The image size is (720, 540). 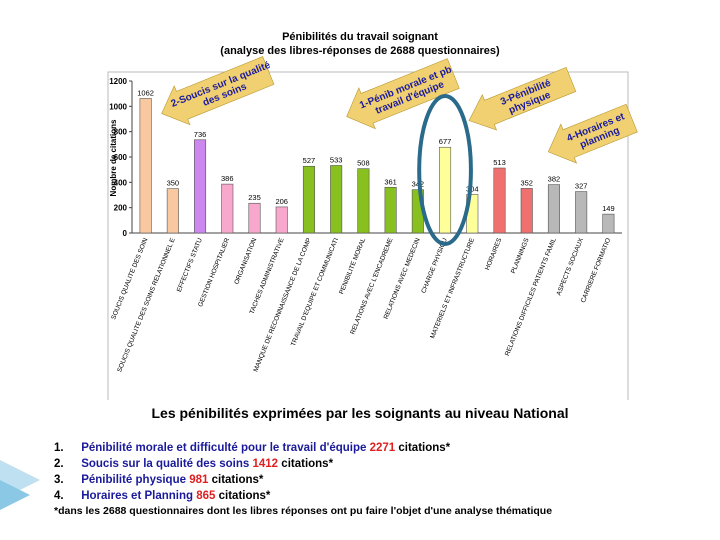 I want to click on summary-item-3: 3. Pénibilité physique 981 citations*, so click(x=384, y=480).